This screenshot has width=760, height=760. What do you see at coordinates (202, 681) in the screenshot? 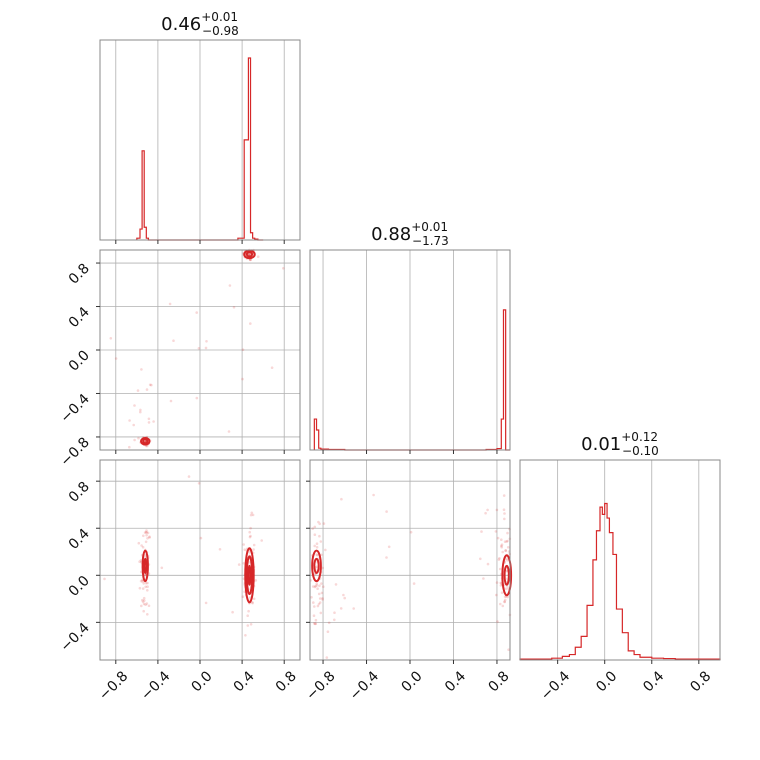
I see `xtick-label-param-1-2: 0.0` at bounding box center [202, 681].